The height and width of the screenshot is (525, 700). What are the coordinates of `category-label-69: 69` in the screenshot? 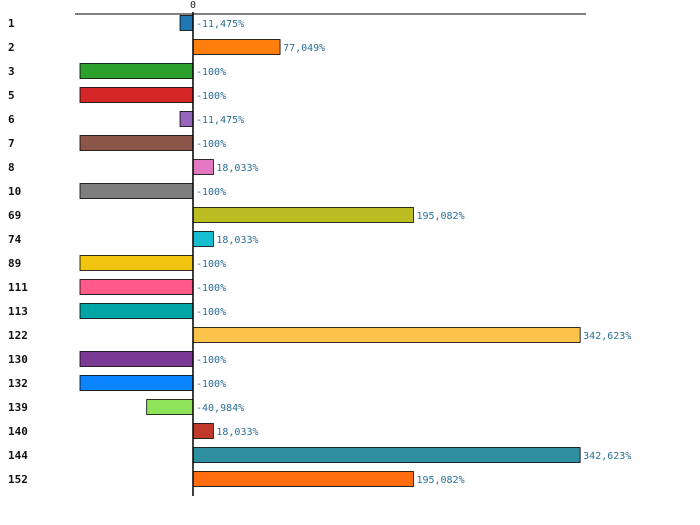 It's located at (14, 215).